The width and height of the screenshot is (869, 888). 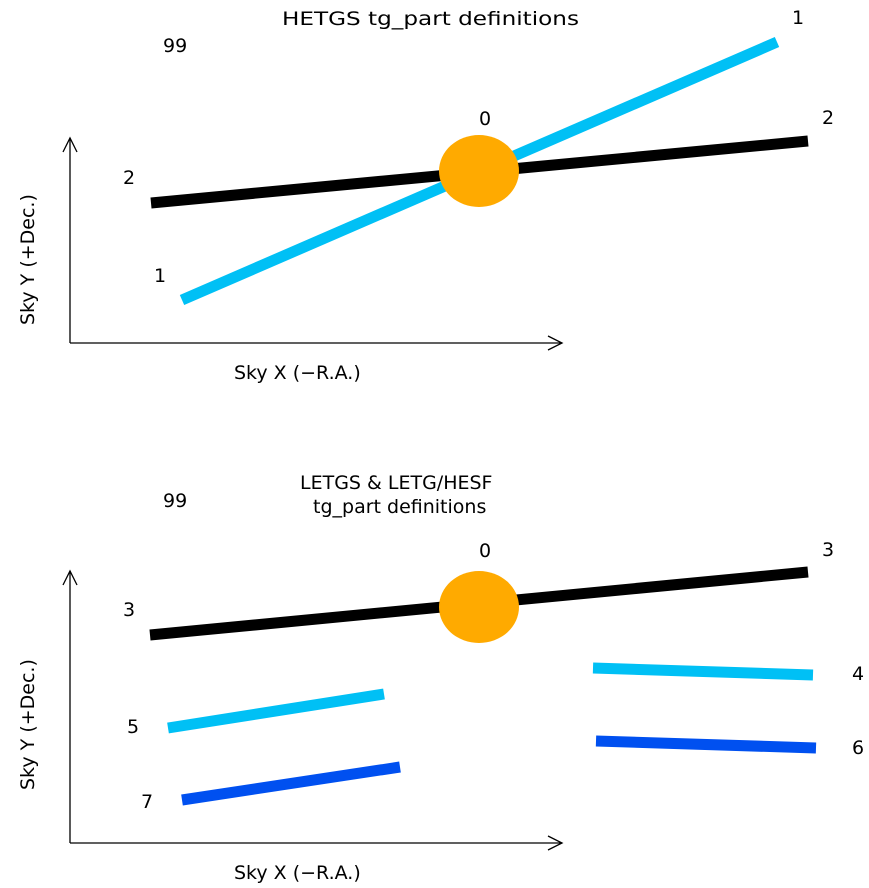 What do you see at coordinates (399, 507) in the screenshot?
I see `letgs-title-line2: tg_part definitions` at bounding box center [399, 507].